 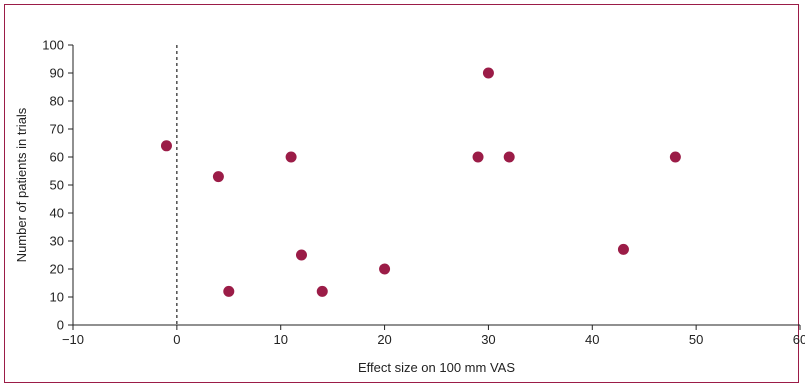 What do you see at coordinates (53, 45) in the screenshot?
I see `y-tick-label: 100` at bounding box center [53, 45].